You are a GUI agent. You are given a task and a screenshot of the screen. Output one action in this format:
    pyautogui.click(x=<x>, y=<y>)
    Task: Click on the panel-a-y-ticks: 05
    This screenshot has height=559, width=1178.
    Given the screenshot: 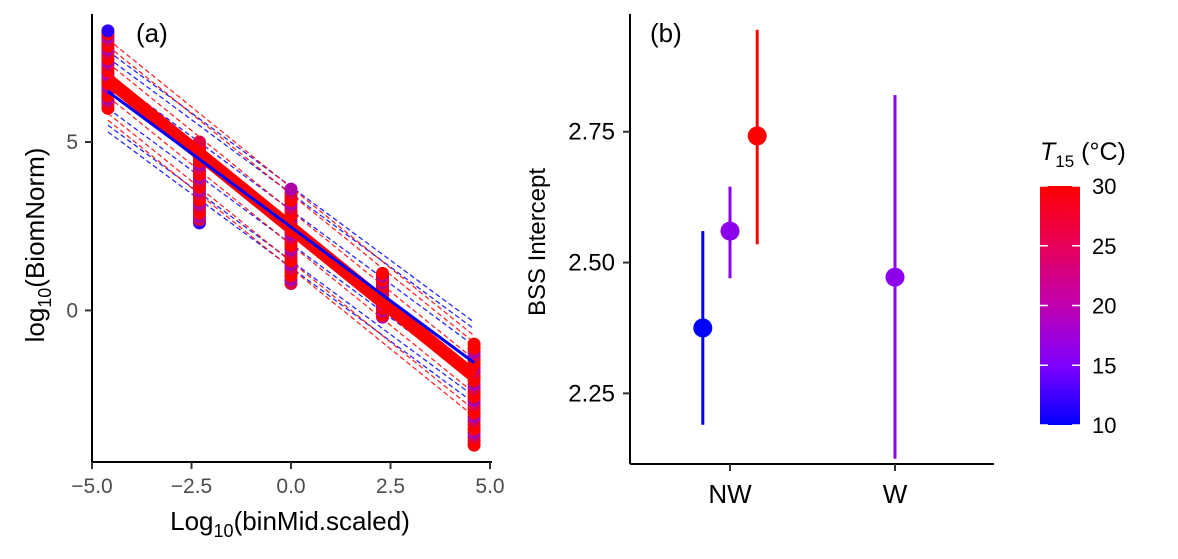 What is the action you would take?
    pyautogui.click(x=79, y=226)
    